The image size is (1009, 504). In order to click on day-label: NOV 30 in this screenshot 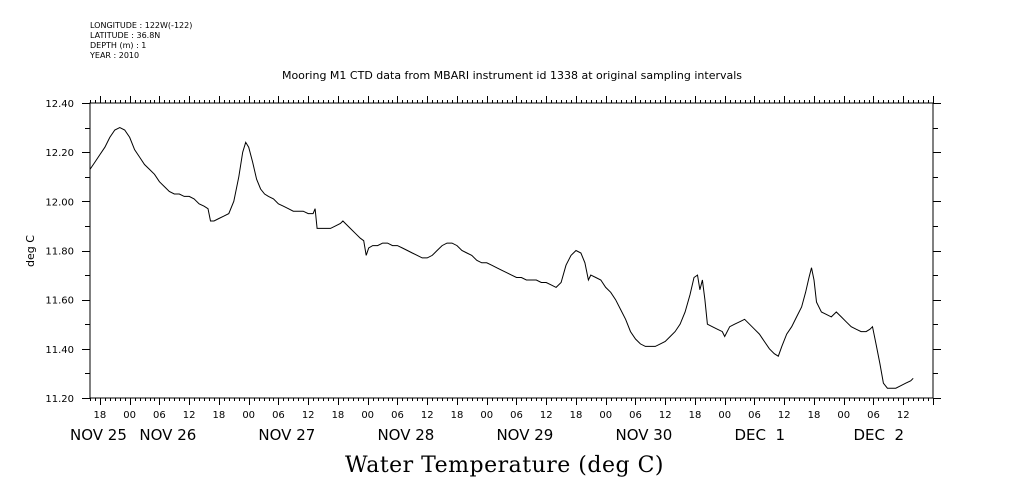, I will do `click(643, 435)`.